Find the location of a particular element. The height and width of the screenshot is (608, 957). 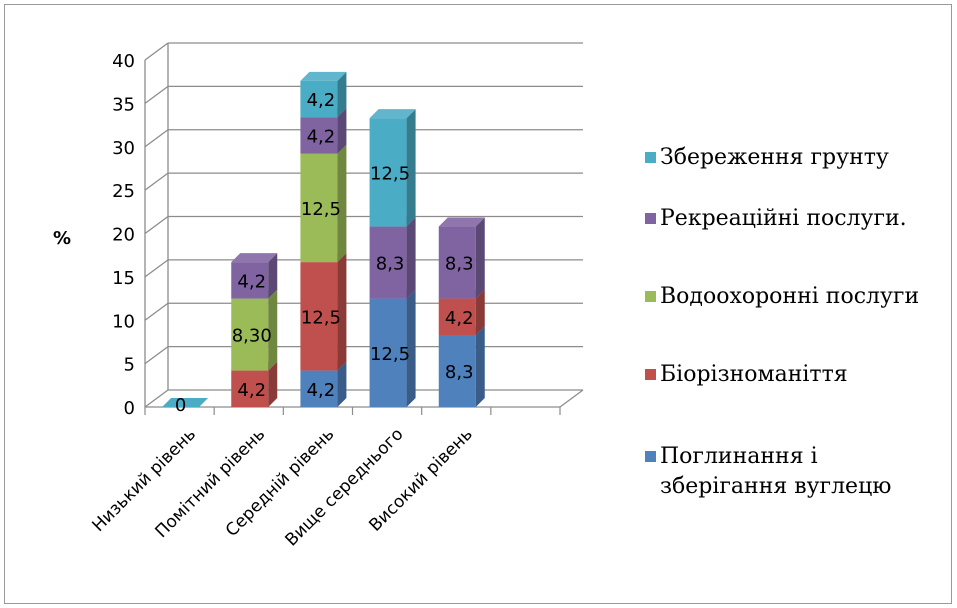

legend-label-line: зберігання вуглецю is located at coordinates (775, 486).